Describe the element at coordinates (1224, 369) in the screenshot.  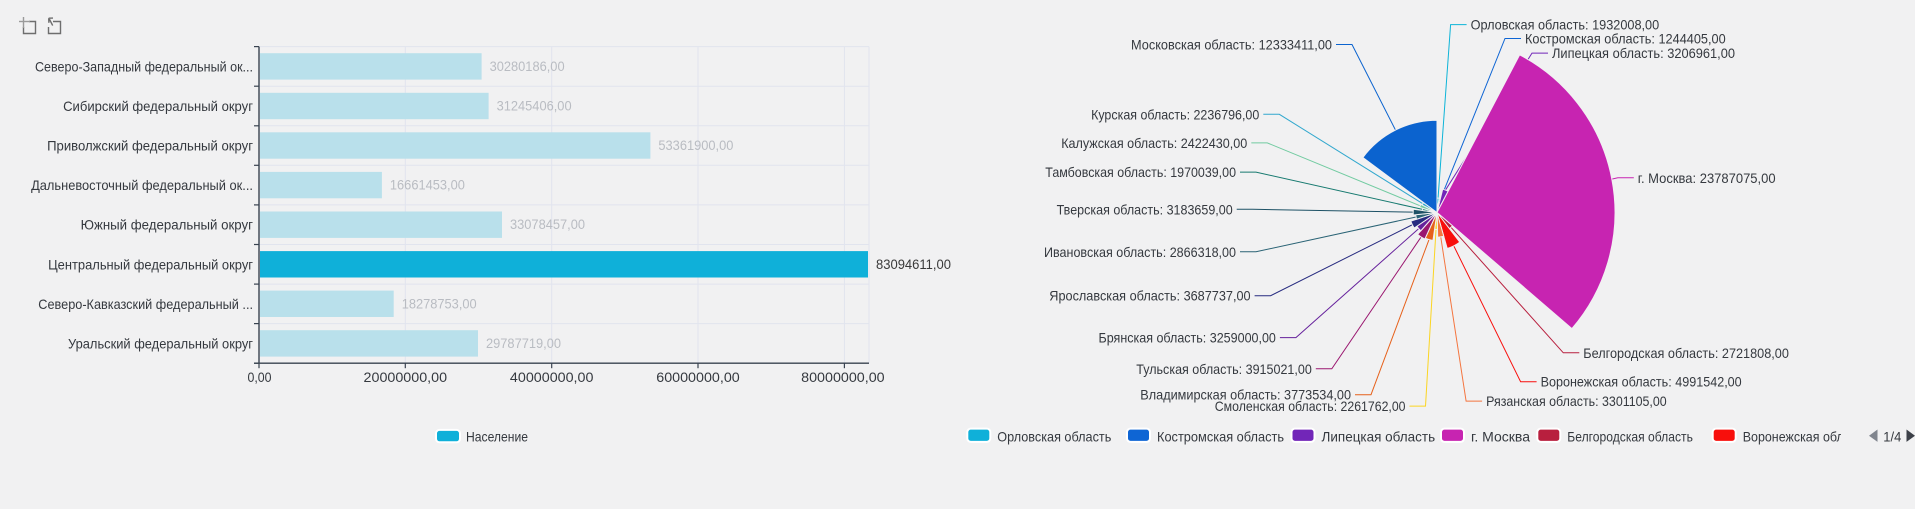
I see `svg-text: Тульская область: 3915021,00` at that location.